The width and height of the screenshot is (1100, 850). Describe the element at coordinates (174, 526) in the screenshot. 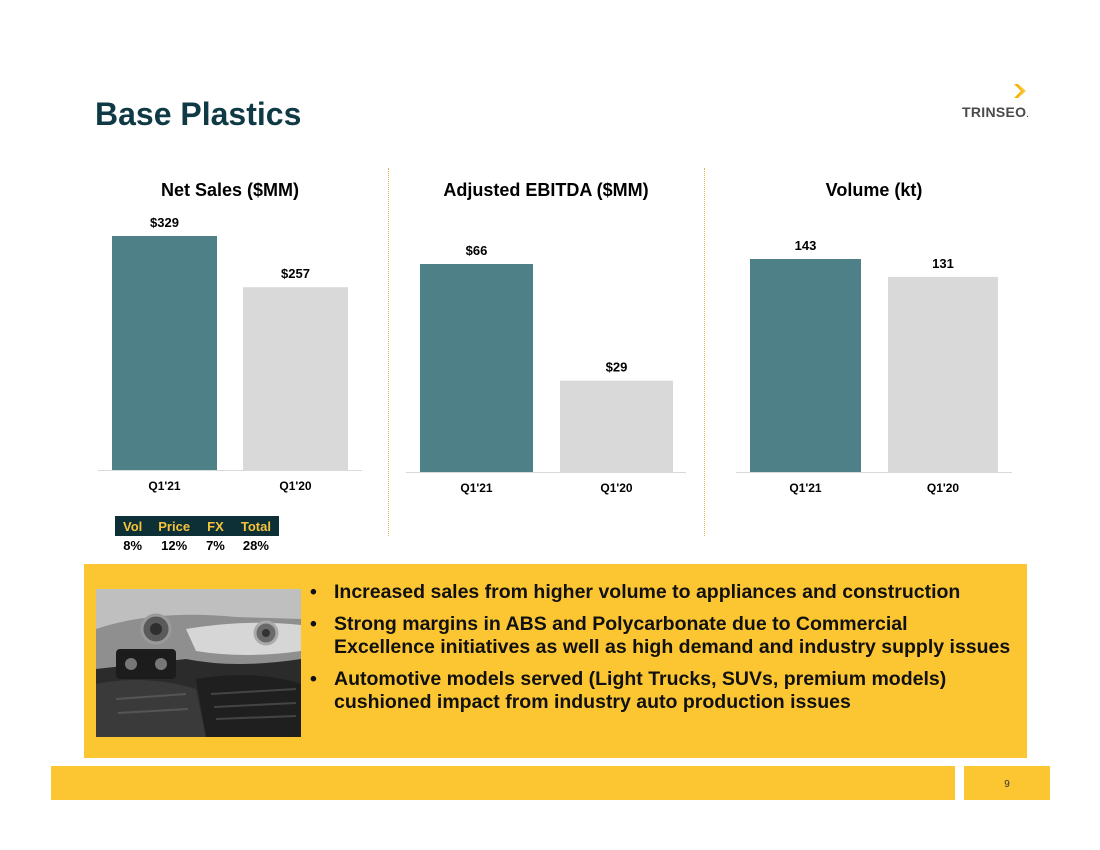

I see `table-header-cell: Price` at that location.